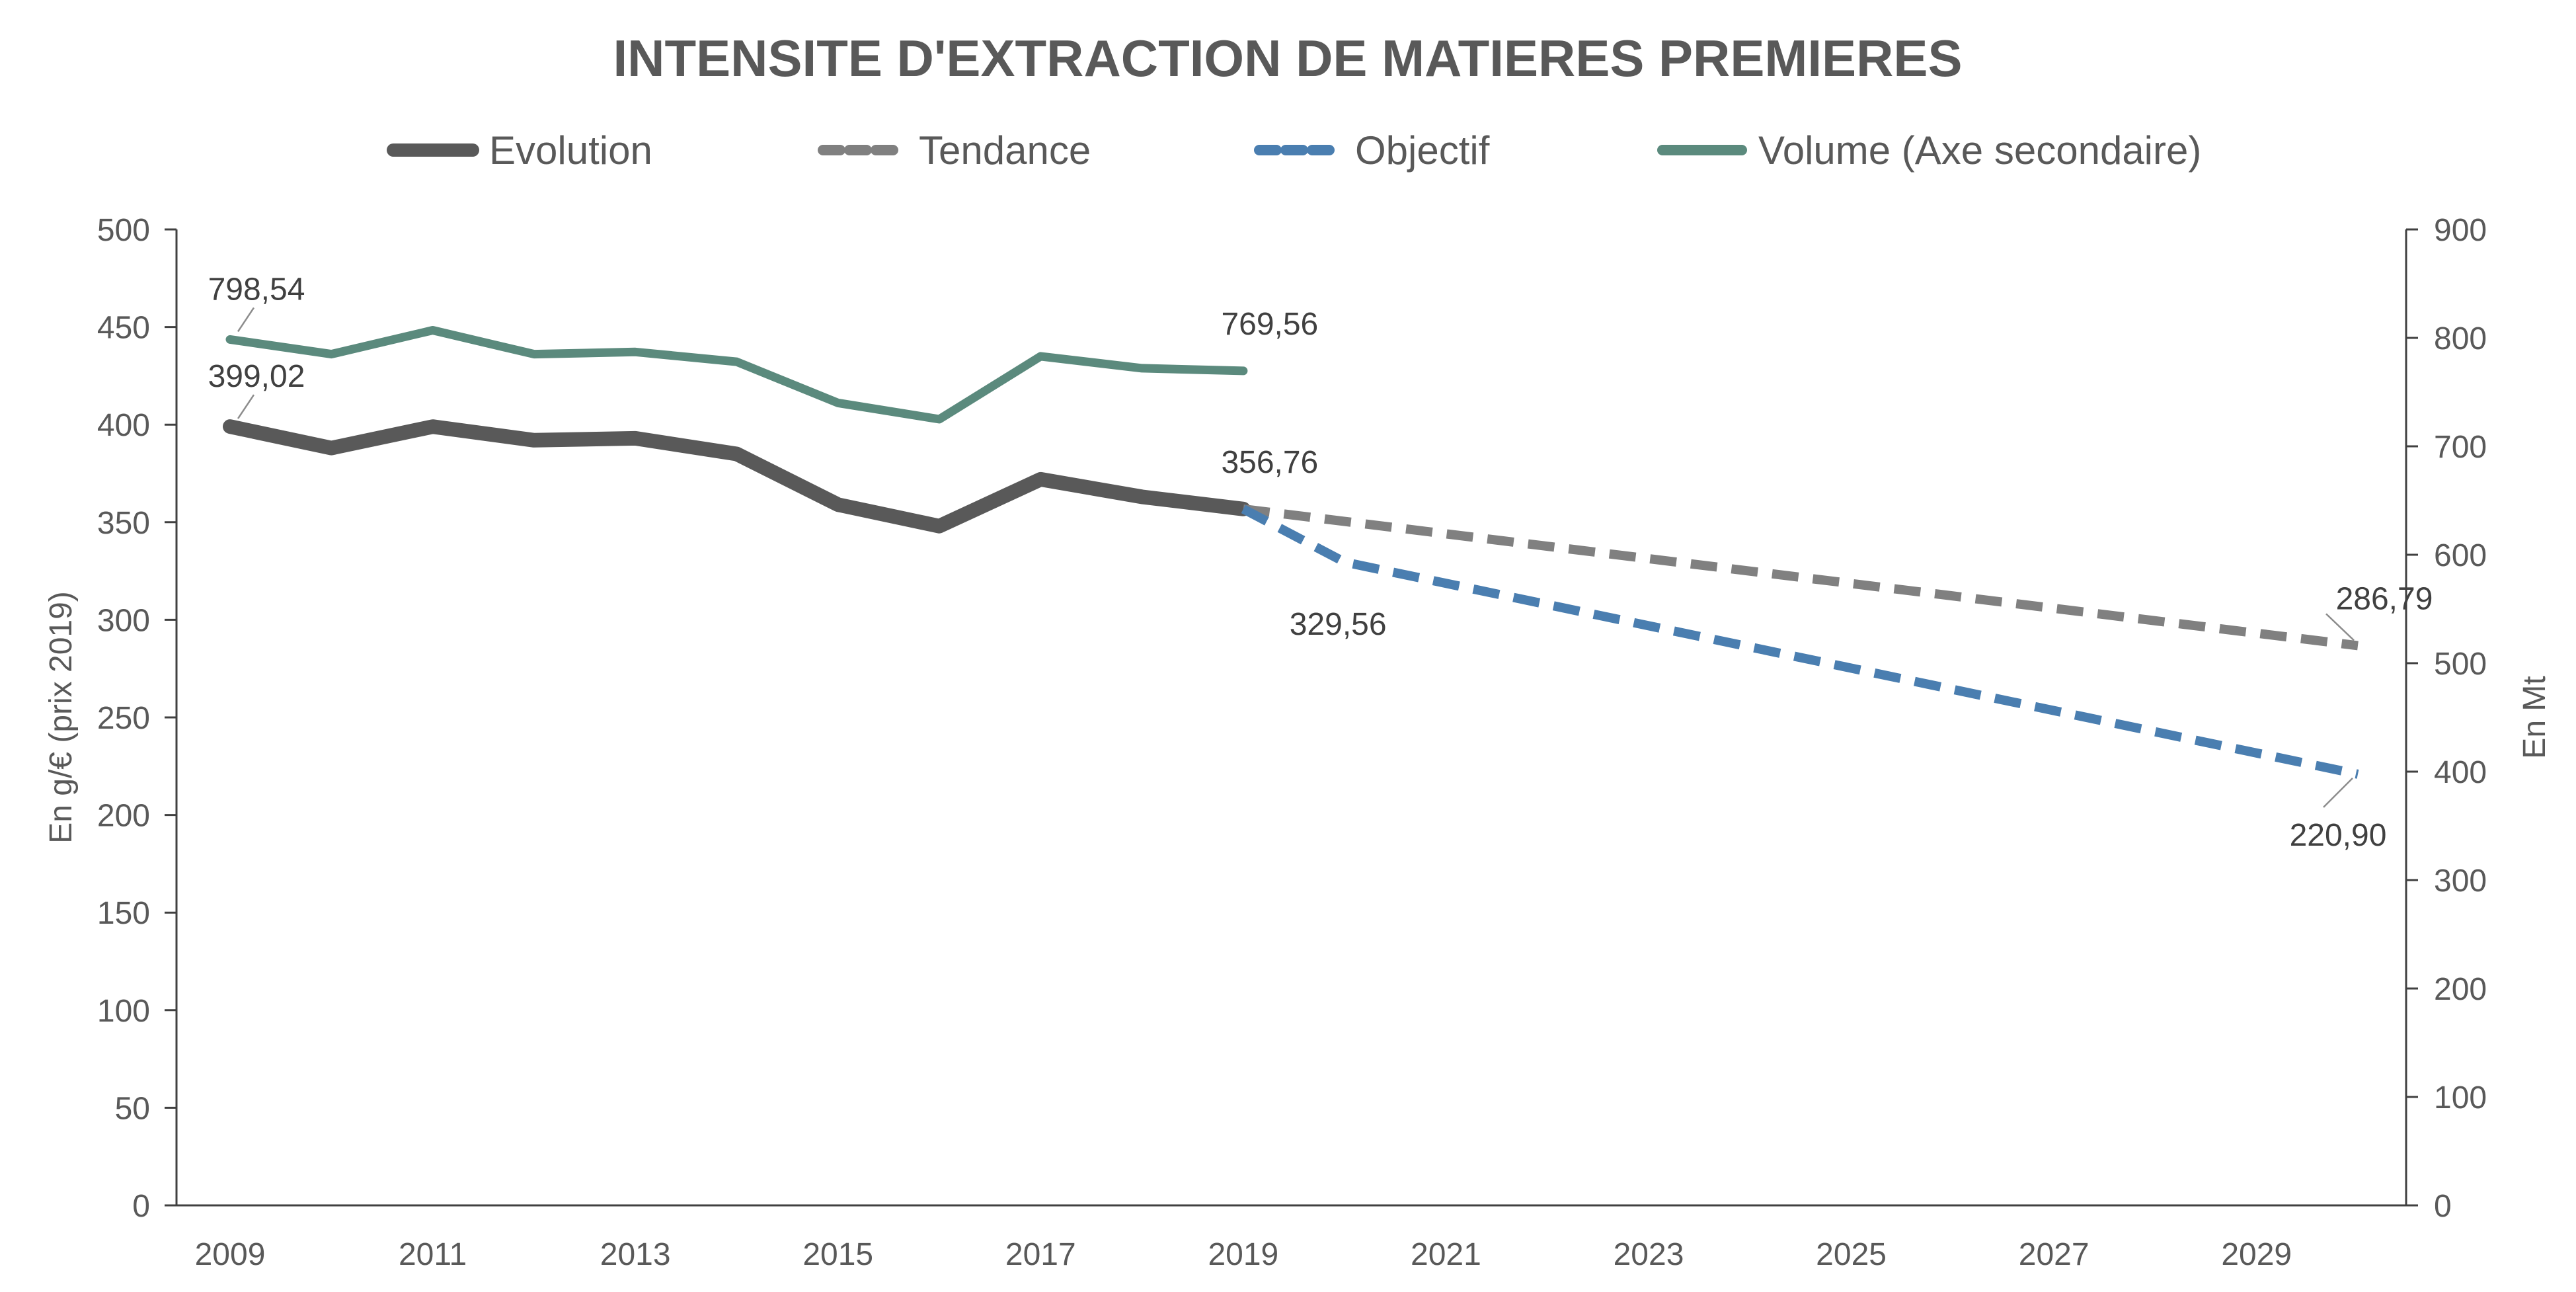 The height and width of the screenshot is (1292, 2576). Describe the element at coordinates (2384, 598) in the screenshot. I see `data-label: 286,79` at that location.